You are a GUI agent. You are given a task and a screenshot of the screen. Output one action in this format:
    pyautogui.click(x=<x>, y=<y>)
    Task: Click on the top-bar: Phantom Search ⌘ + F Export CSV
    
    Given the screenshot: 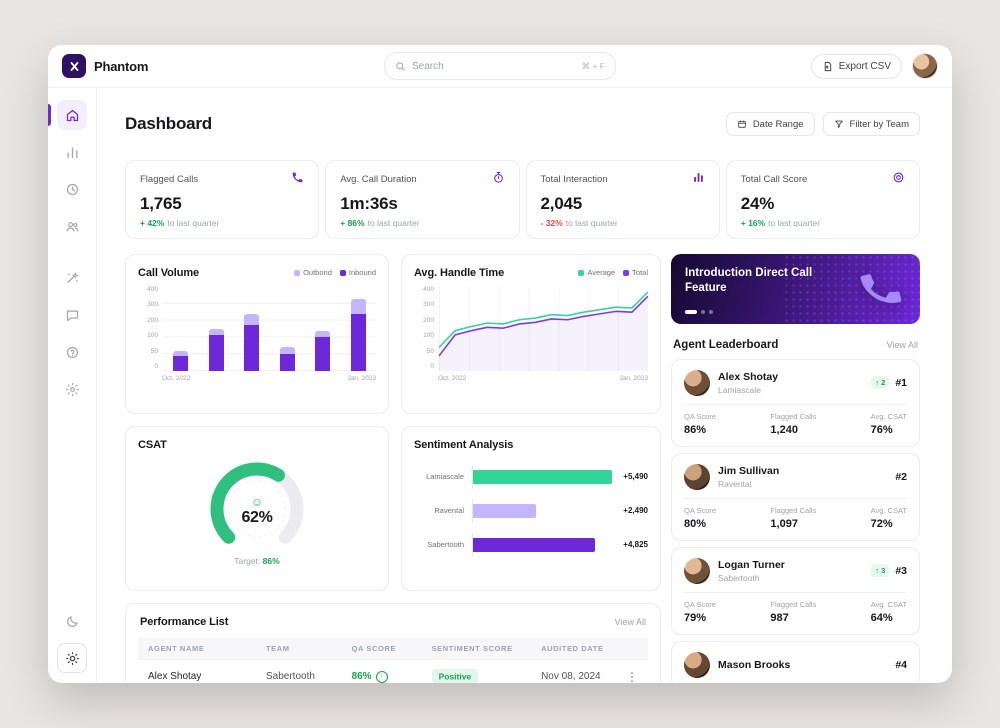 What is the action you would take?
    pyautogui.click(x=500, y=66)
    